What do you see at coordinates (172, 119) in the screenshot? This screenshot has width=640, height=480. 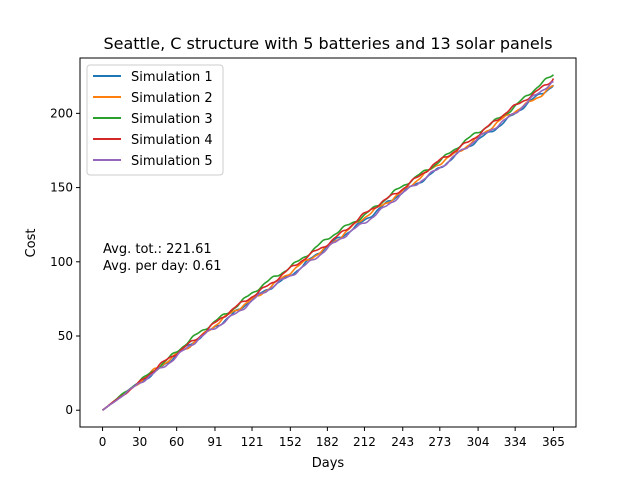 I see `legend-label-3: Simulation 3` at bounding box center [172, 119].